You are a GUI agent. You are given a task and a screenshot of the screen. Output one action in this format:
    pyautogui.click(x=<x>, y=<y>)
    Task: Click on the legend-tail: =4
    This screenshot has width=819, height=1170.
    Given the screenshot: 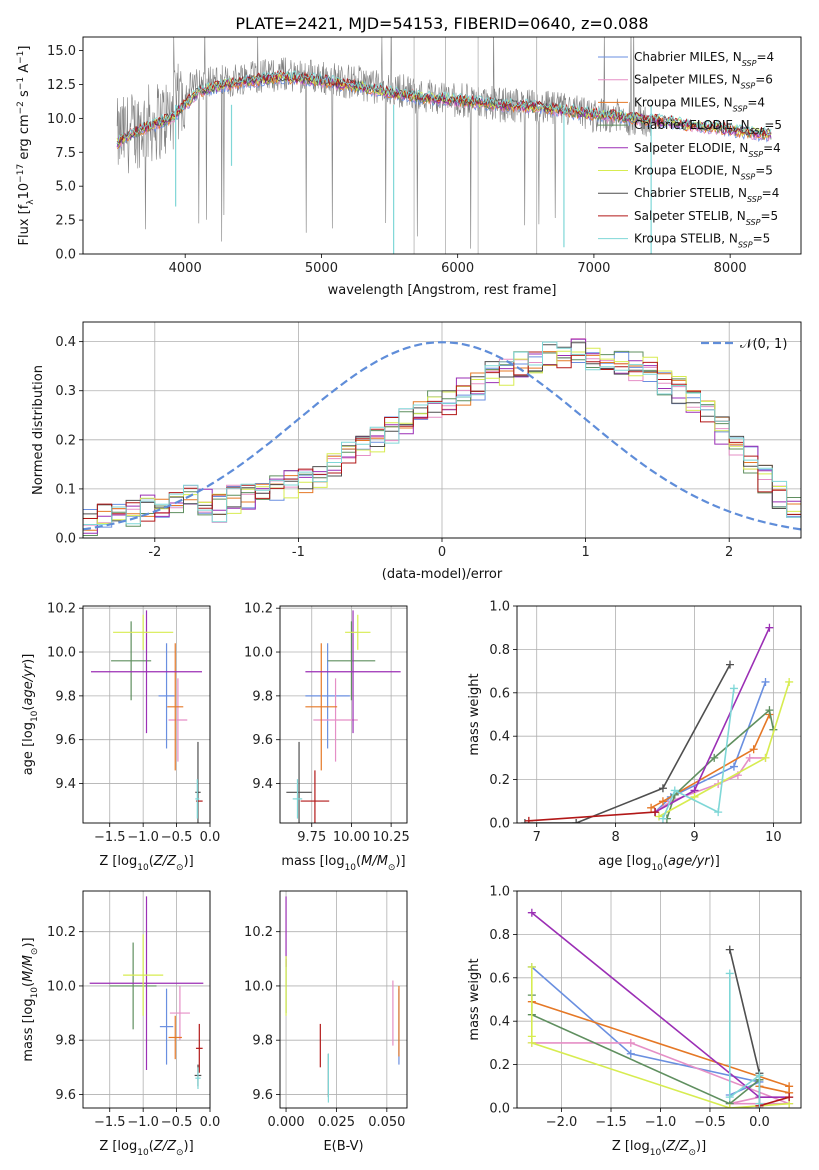 What is the action you would take?
    pyautogui.click(x=756, y=102)
    